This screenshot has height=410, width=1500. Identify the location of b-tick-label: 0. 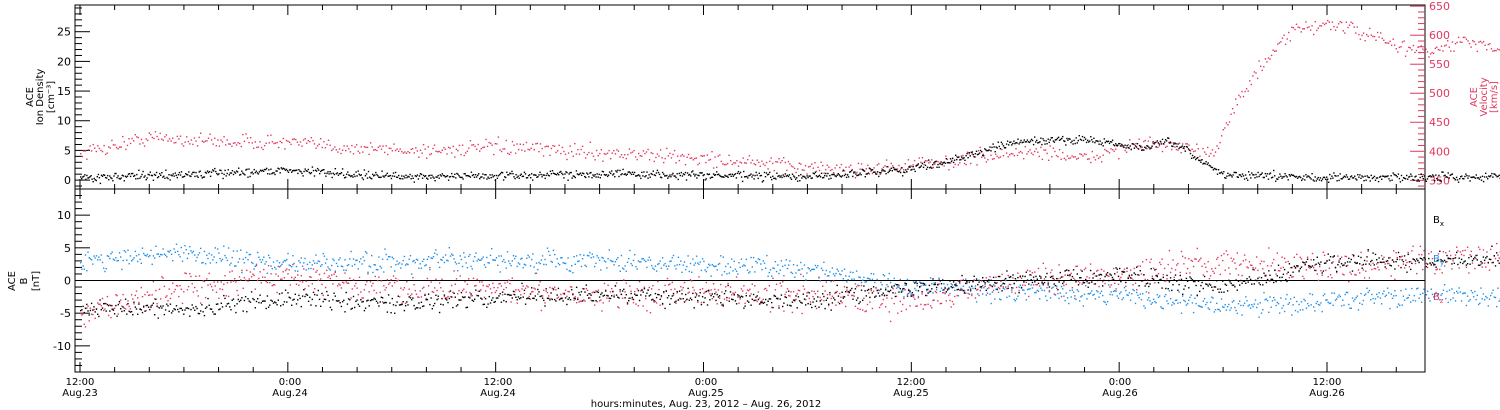
(67, 281).